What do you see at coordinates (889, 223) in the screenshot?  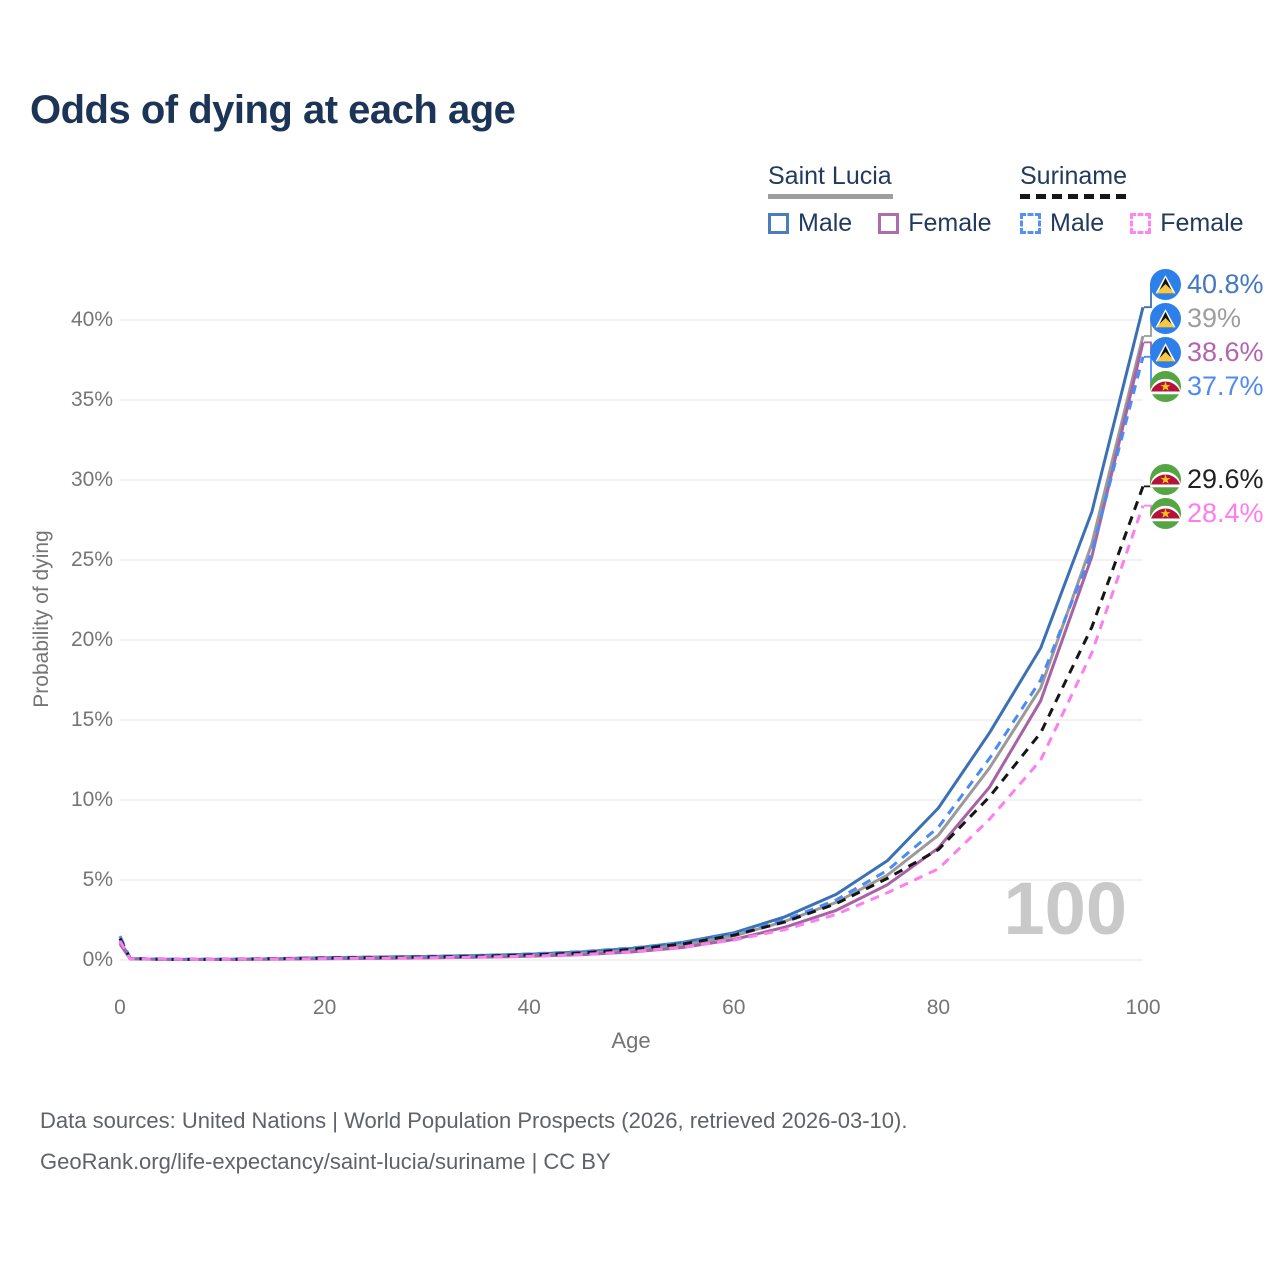 I see `legend-swatch-saint-lucia-female` at bounding box center [889, 223].